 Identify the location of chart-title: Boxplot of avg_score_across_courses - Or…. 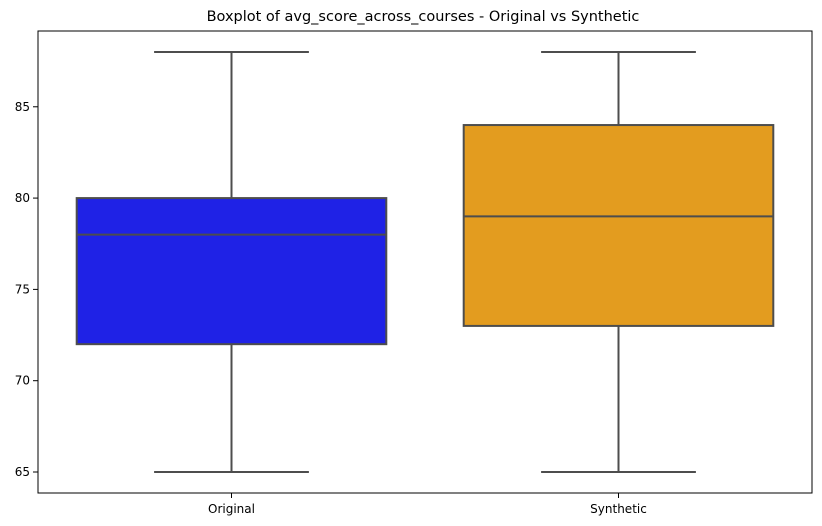
(423, 17).